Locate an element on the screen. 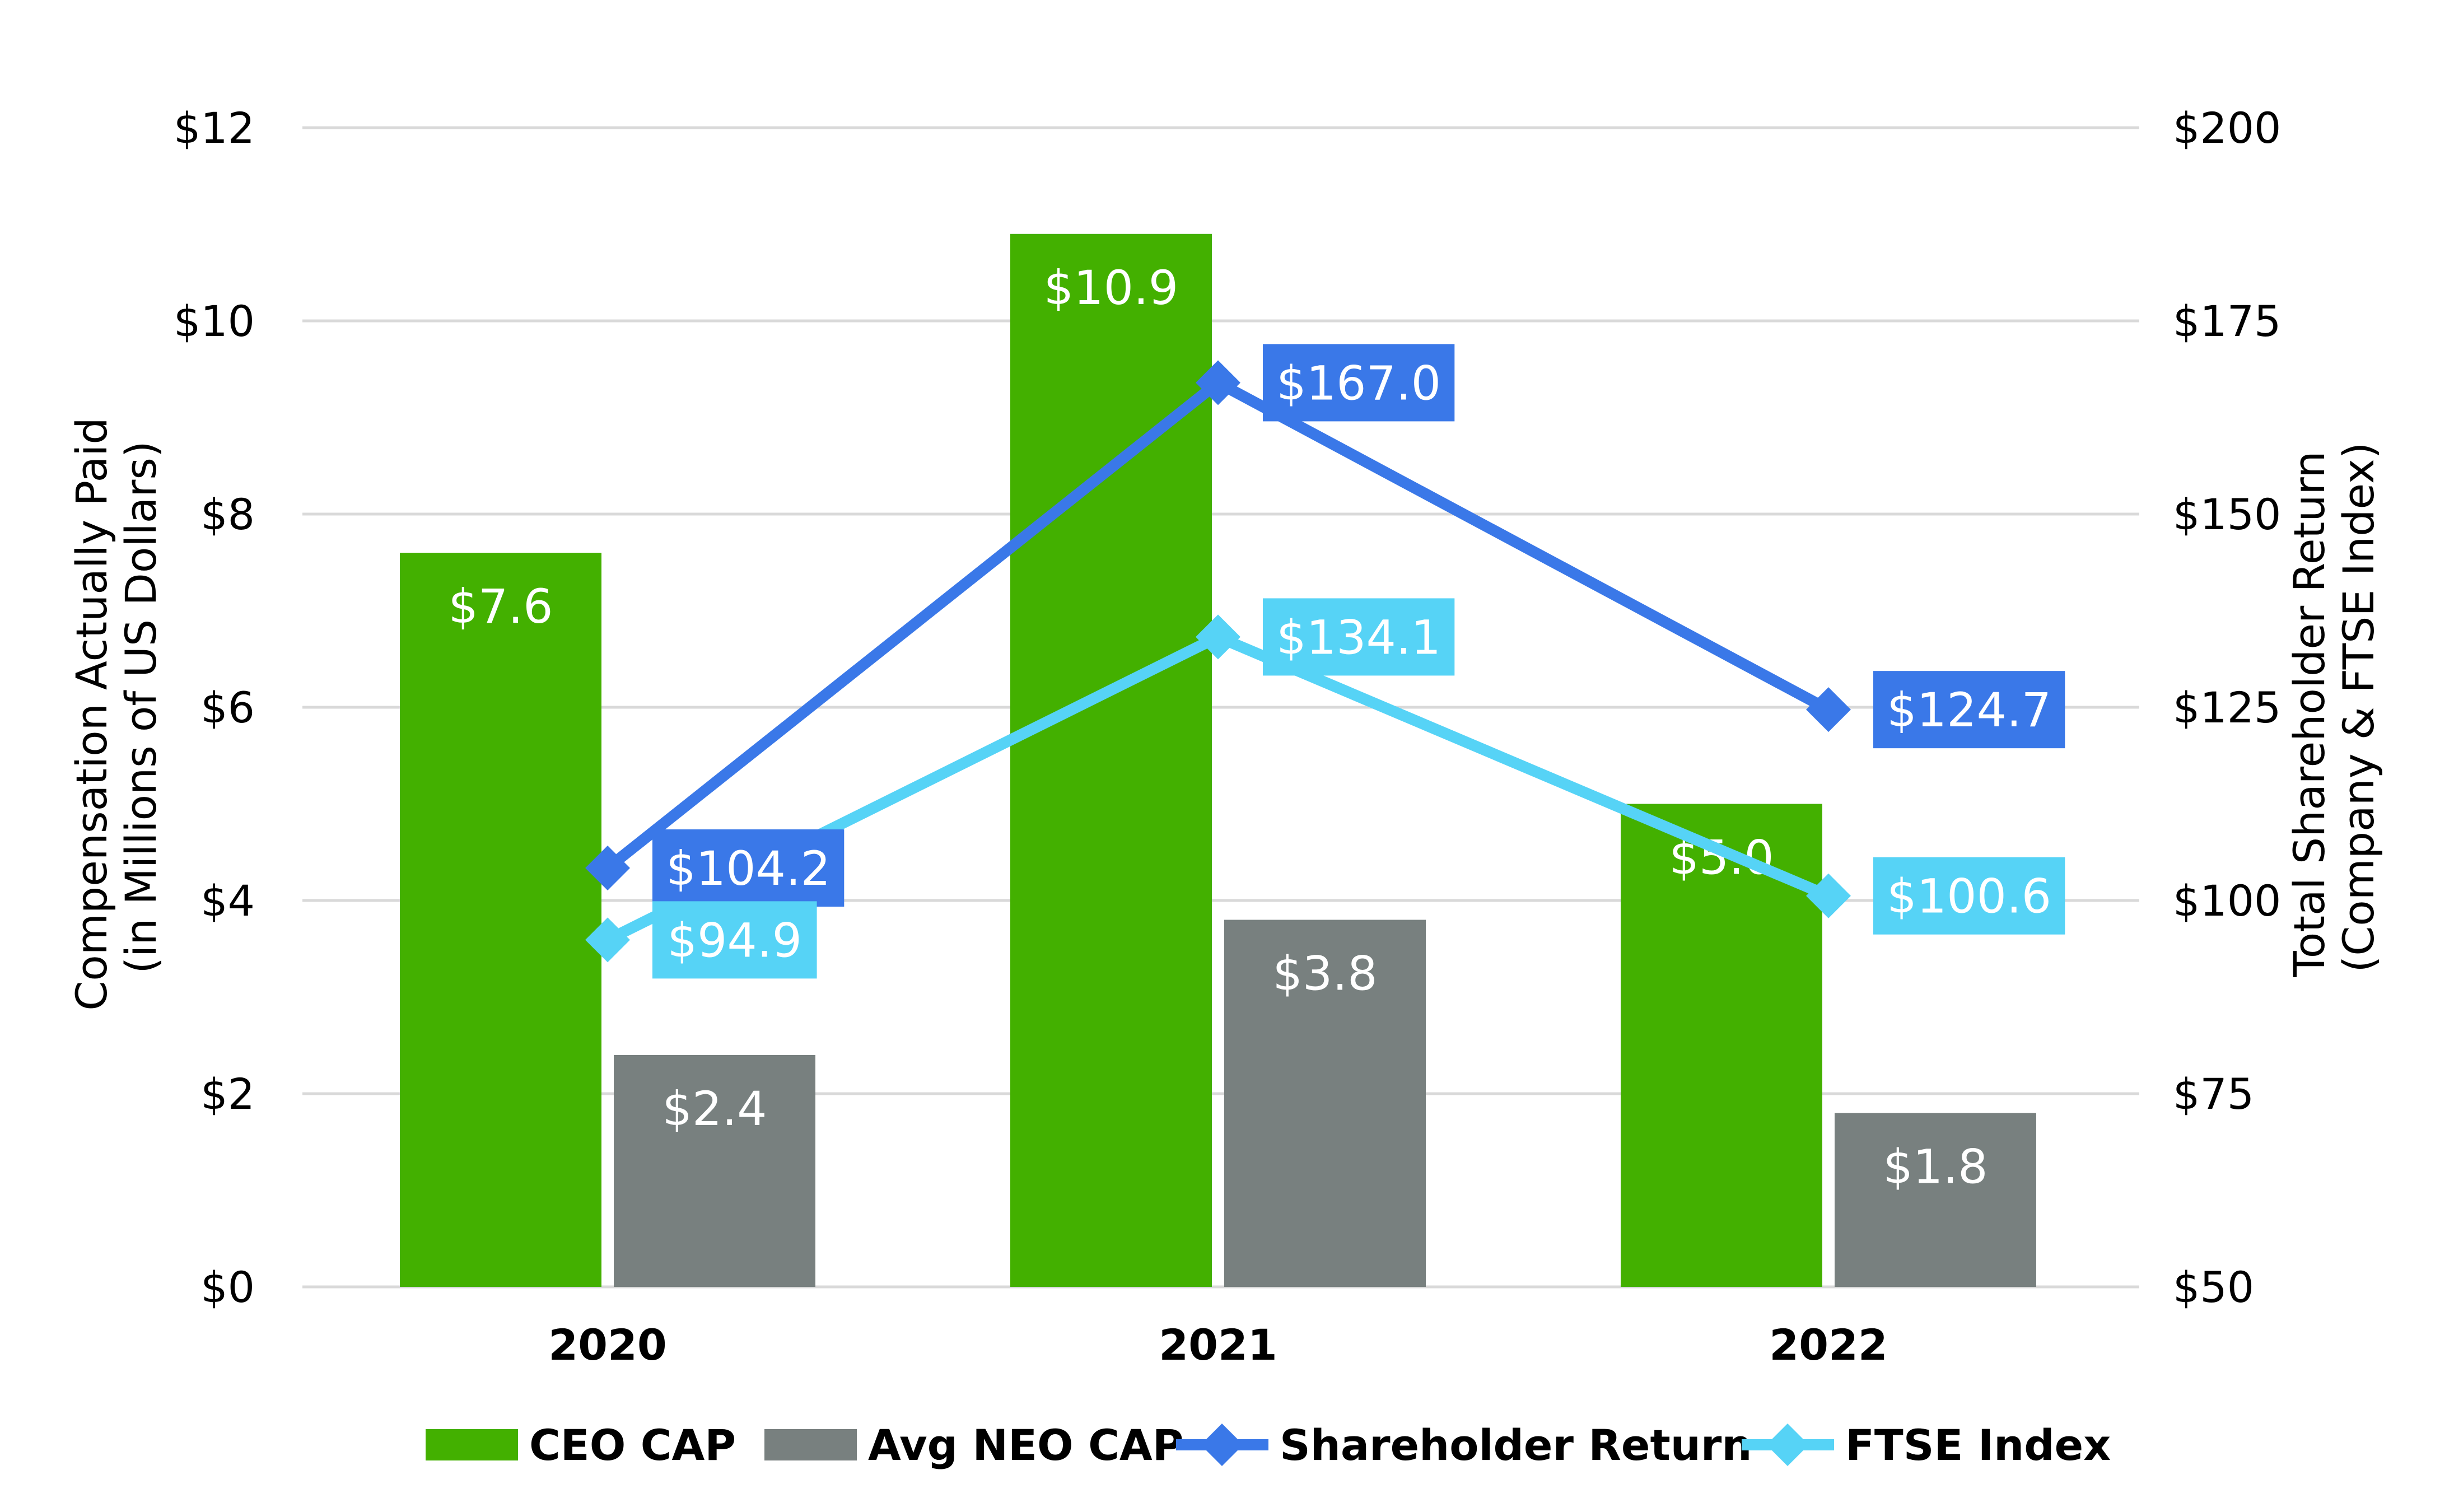 Image resolution: width=2454 pixels, height=1512 pixels. left-tick-label: $4 is located at coordinates (227, 901).